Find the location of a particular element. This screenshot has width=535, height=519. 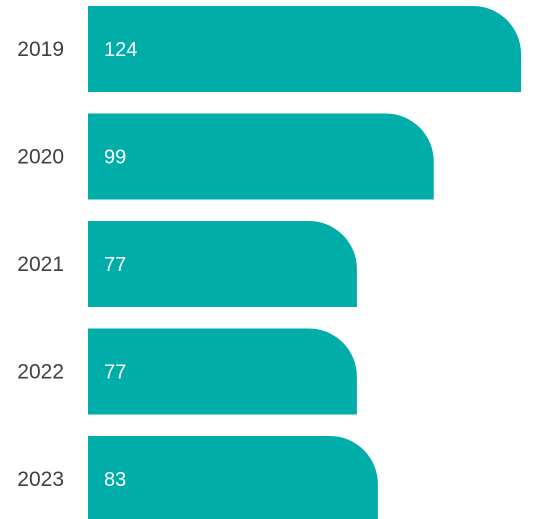

value-label-2020: 99 is located at coordinates (115, 158).